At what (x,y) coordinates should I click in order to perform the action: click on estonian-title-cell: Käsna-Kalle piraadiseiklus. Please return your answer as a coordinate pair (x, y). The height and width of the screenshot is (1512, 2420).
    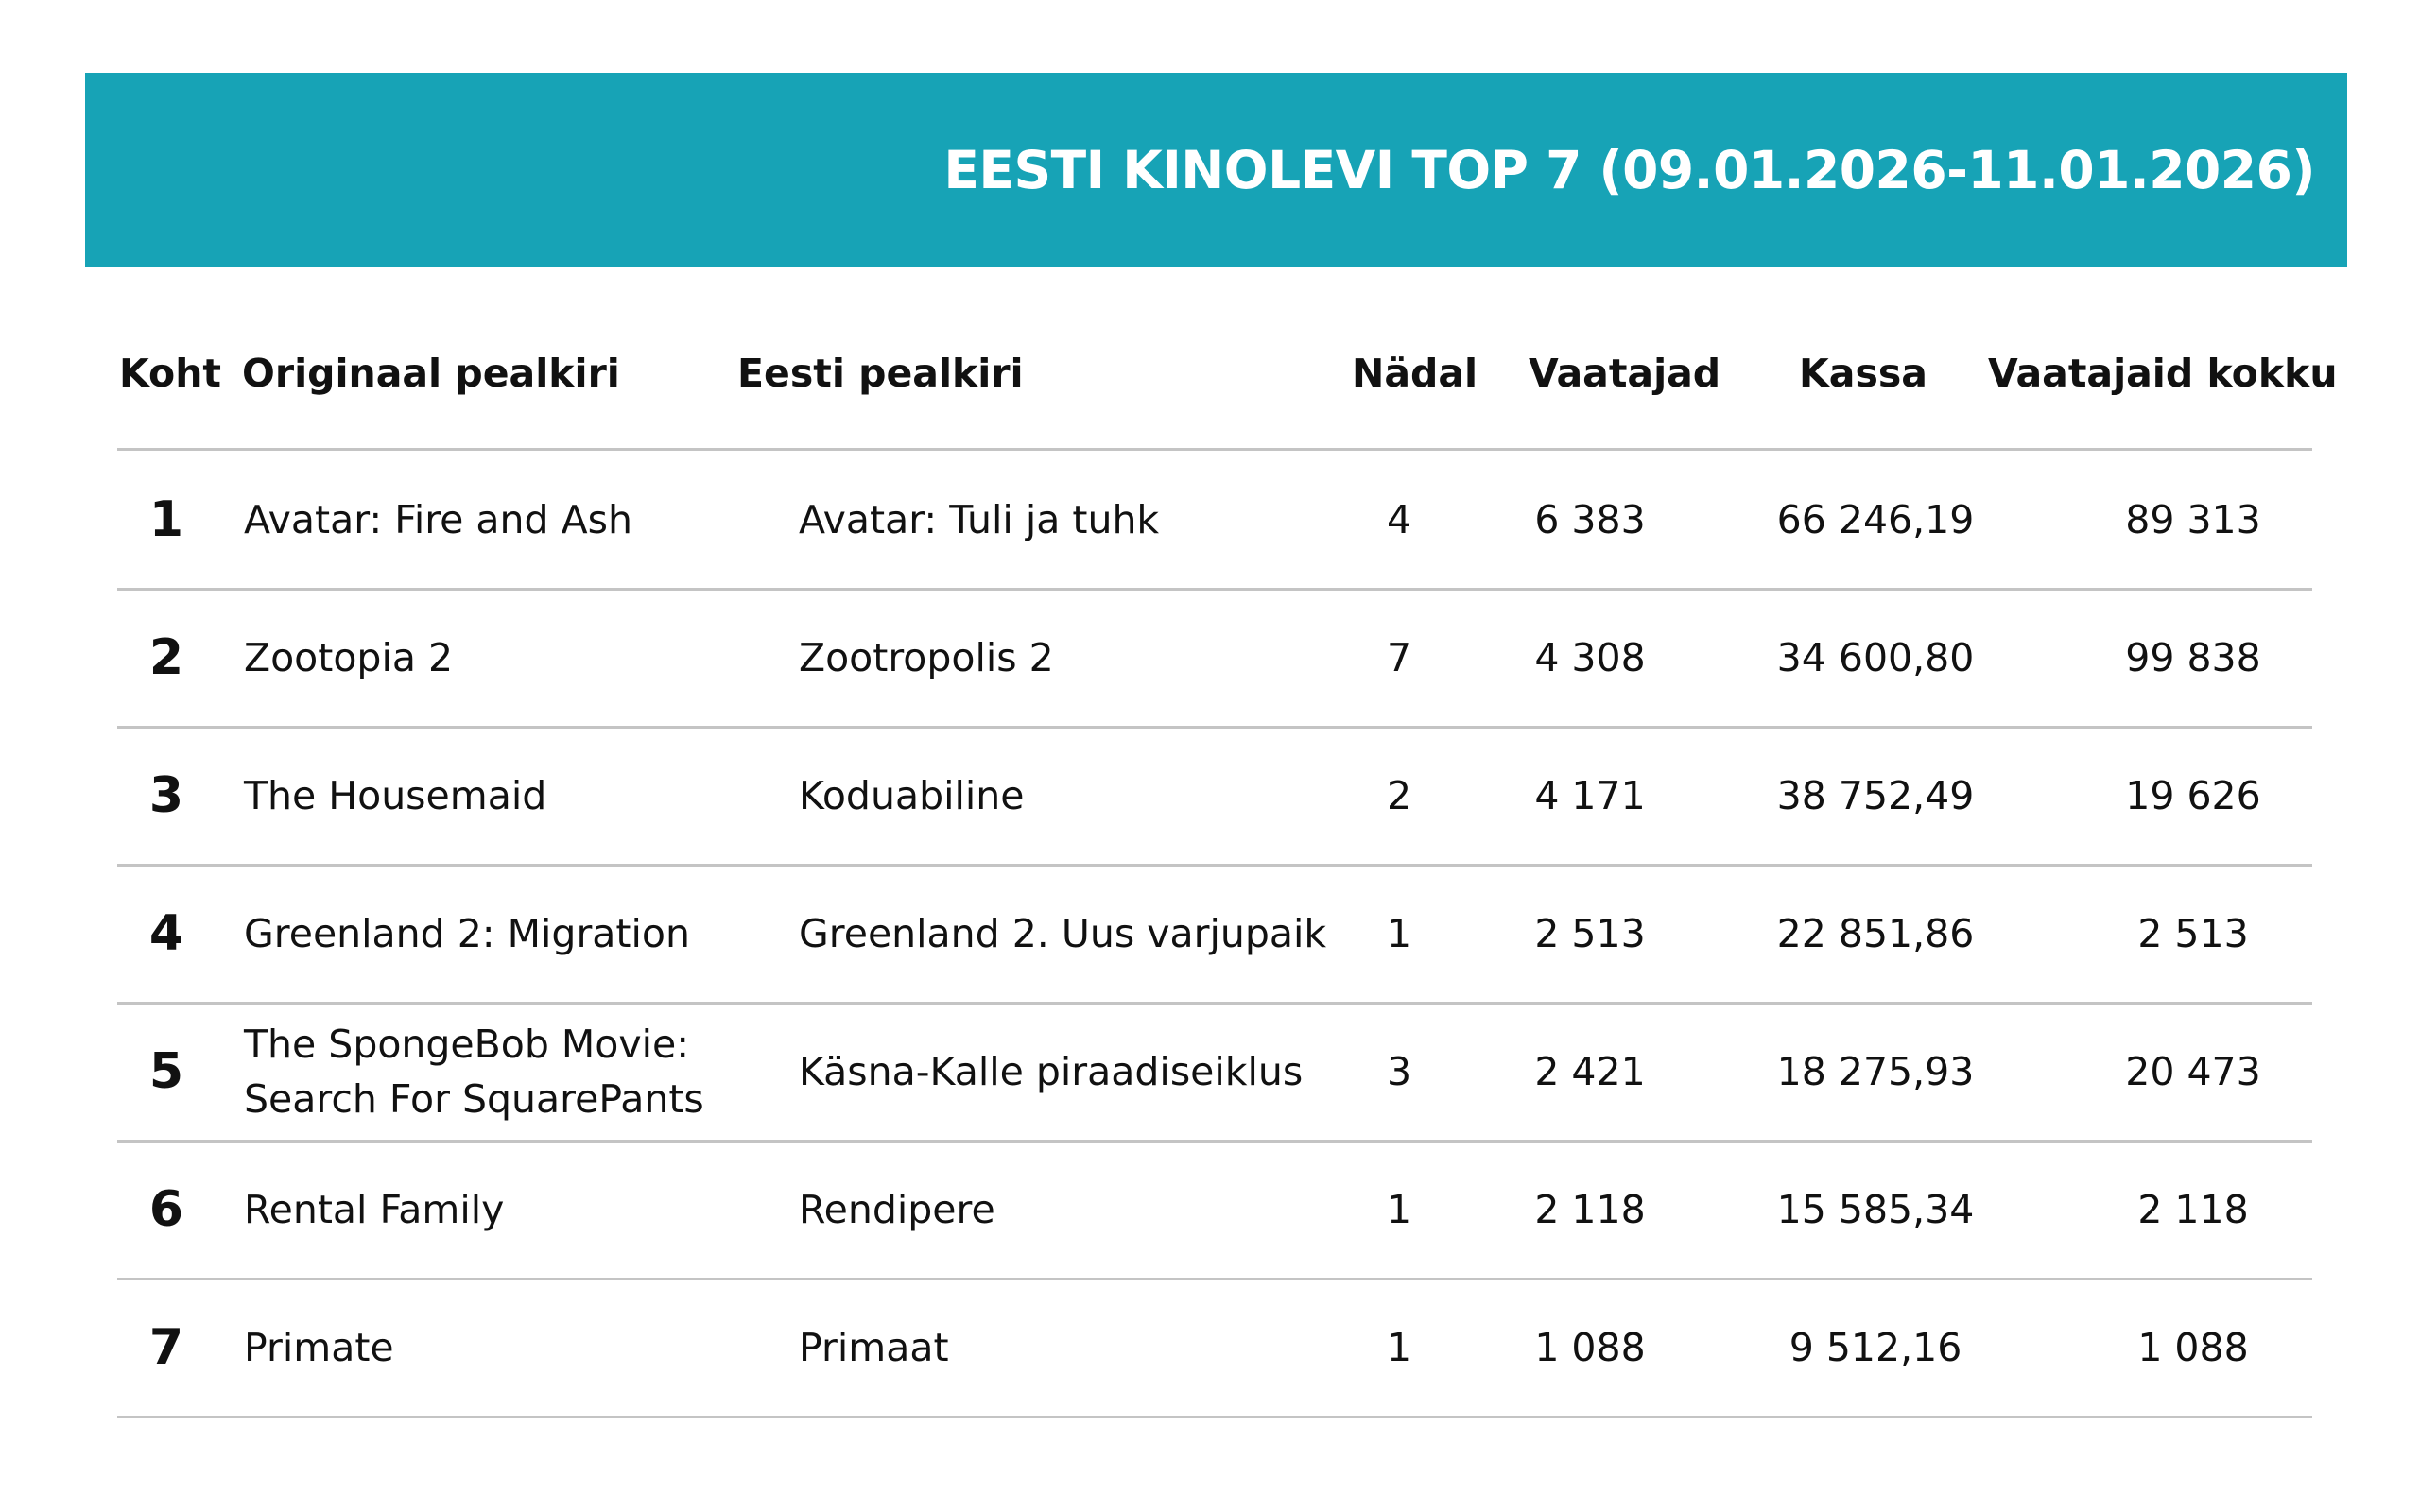
    Looking at the image, I should click on (1051, 1071).